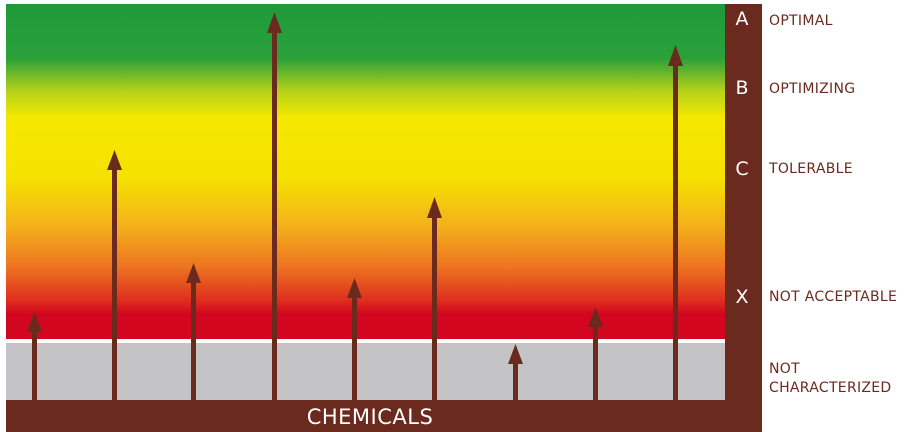 The height and width of the screenshot is (432, 917). Describe the element at coordinates (365, 341) in the screenshot. I see `band-divider-line` at that location.